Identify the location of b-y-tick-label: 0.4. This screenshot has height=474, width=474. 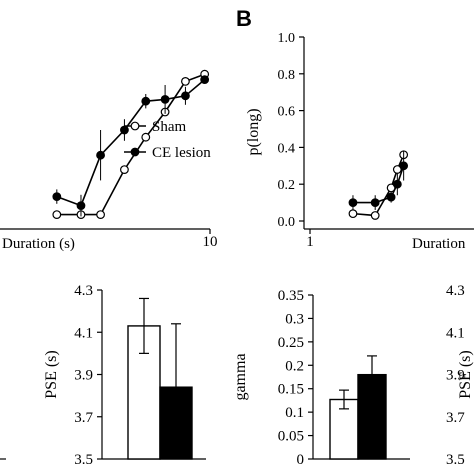
(287, 148).